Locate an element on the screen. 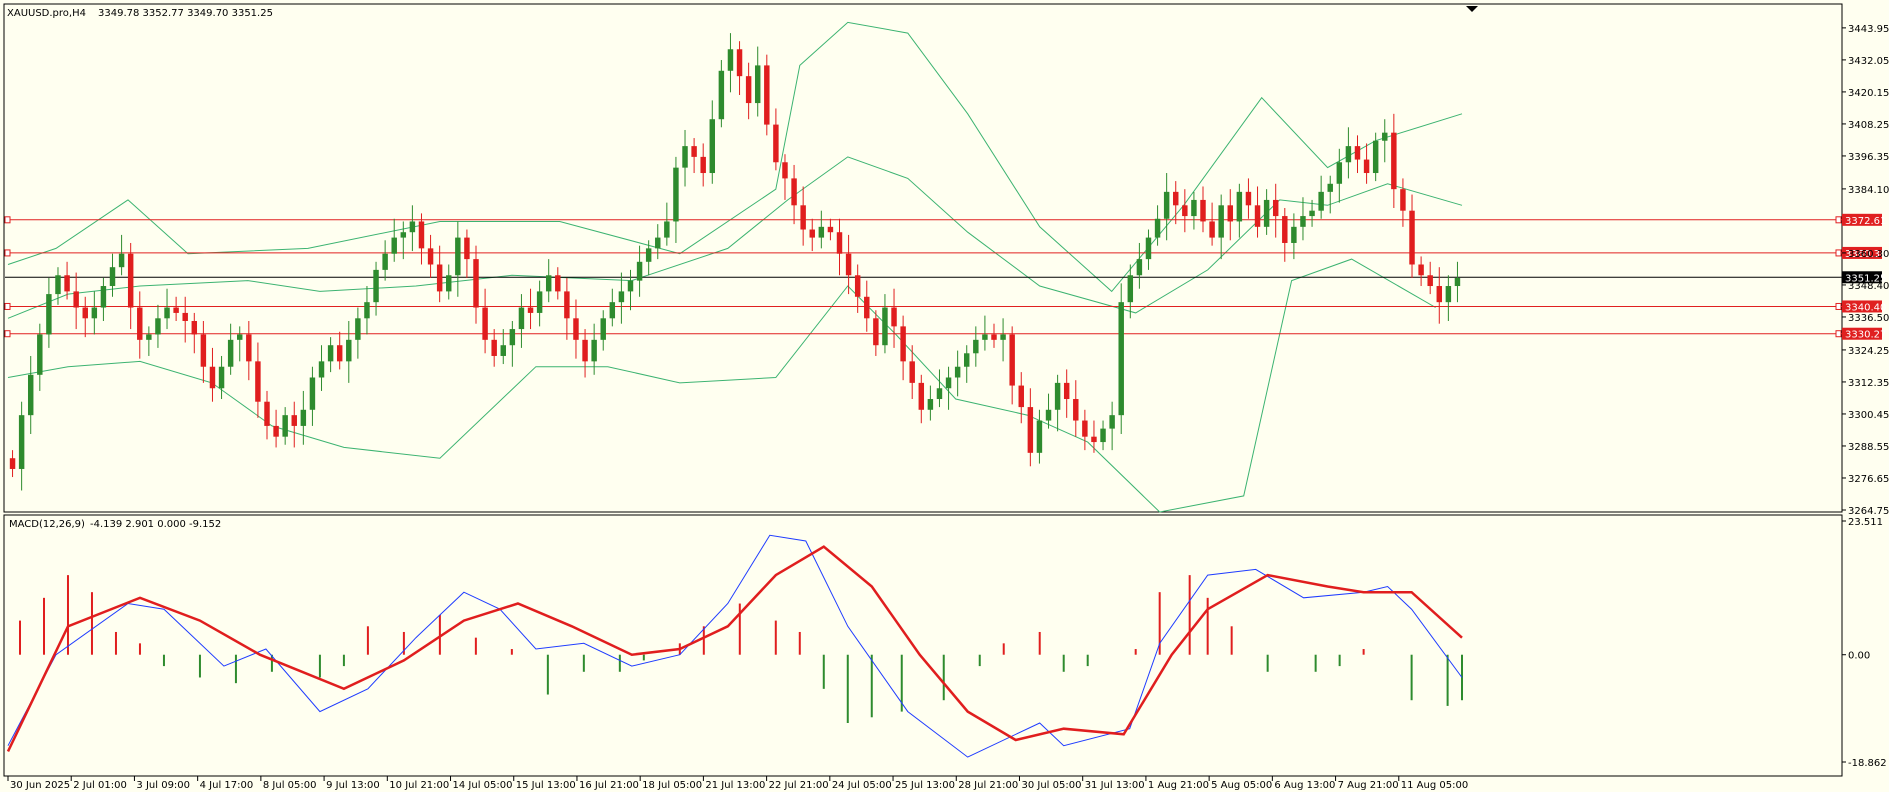  time-tick-label: 30 Jun 2025 is located at coordinates (40, 785).